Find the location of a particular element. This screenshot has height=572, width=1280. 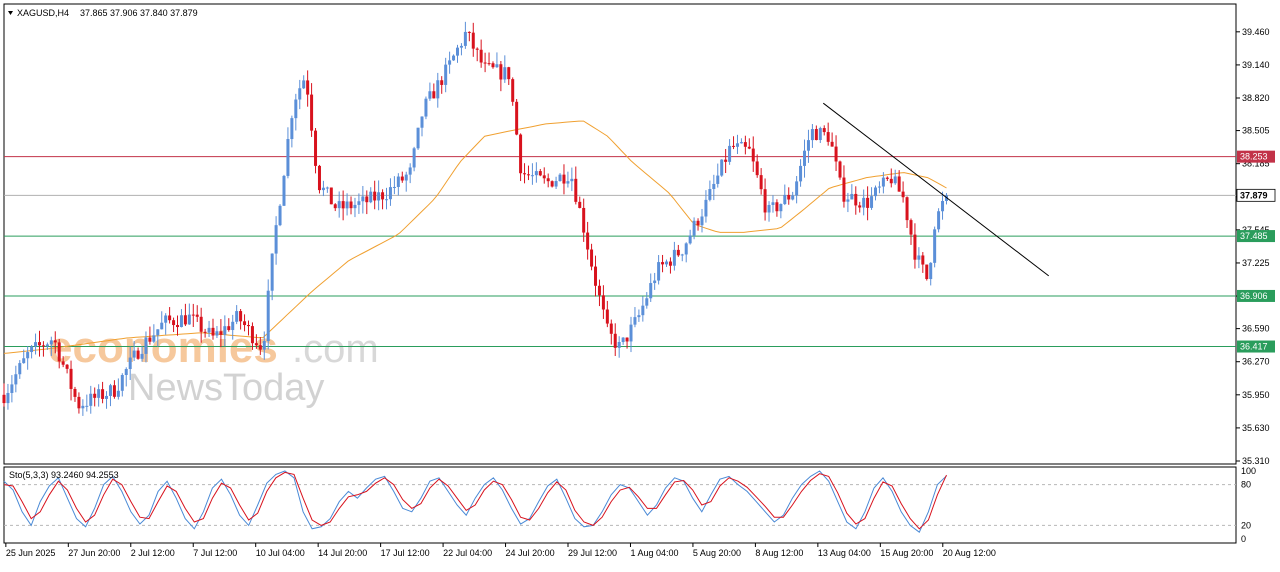

price-tick-label: 38.185 is located at coordinates (1256, 164).